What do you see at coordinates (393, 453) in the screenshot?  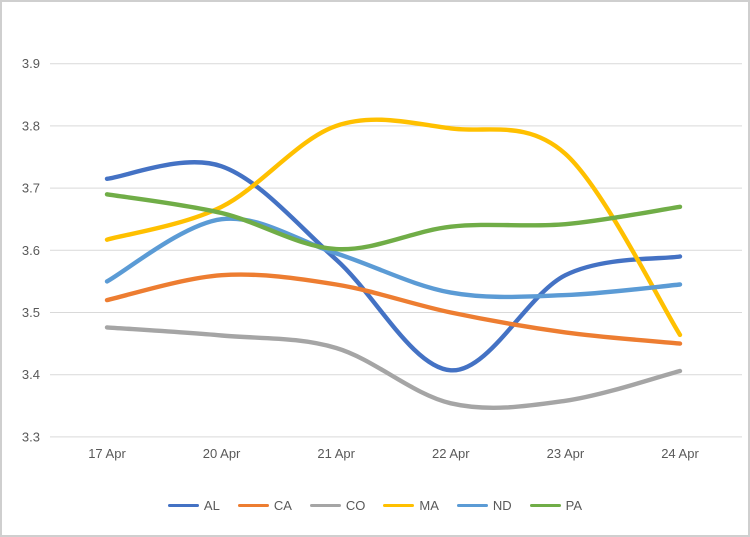 I see `x-axis: 17 Apr 20 Apr 21 Apr 22 Apr 23 Apr 24 Apr` at bounding box center [393, 453].